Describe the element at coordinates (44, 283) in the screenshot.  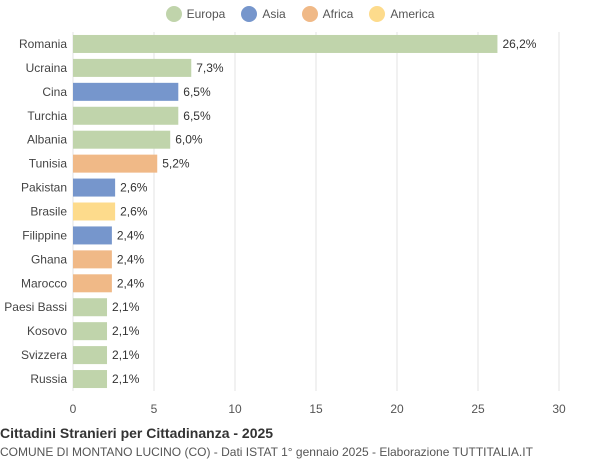
I see `category-label: Marocco` at that location.